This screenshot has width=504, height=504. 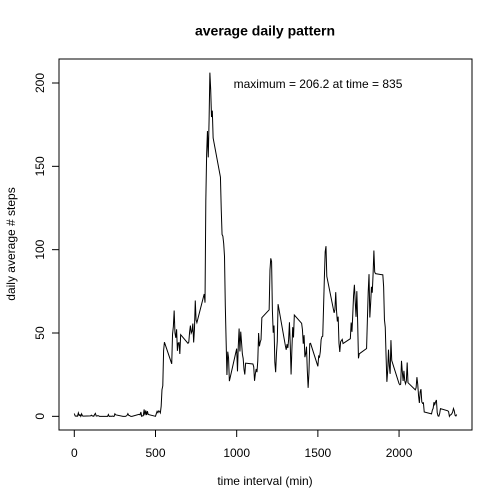 What do you see at coordinates (40, 249) in the screenshot?
I see `y-tick-label: 100` at bounding box center [40, 249].